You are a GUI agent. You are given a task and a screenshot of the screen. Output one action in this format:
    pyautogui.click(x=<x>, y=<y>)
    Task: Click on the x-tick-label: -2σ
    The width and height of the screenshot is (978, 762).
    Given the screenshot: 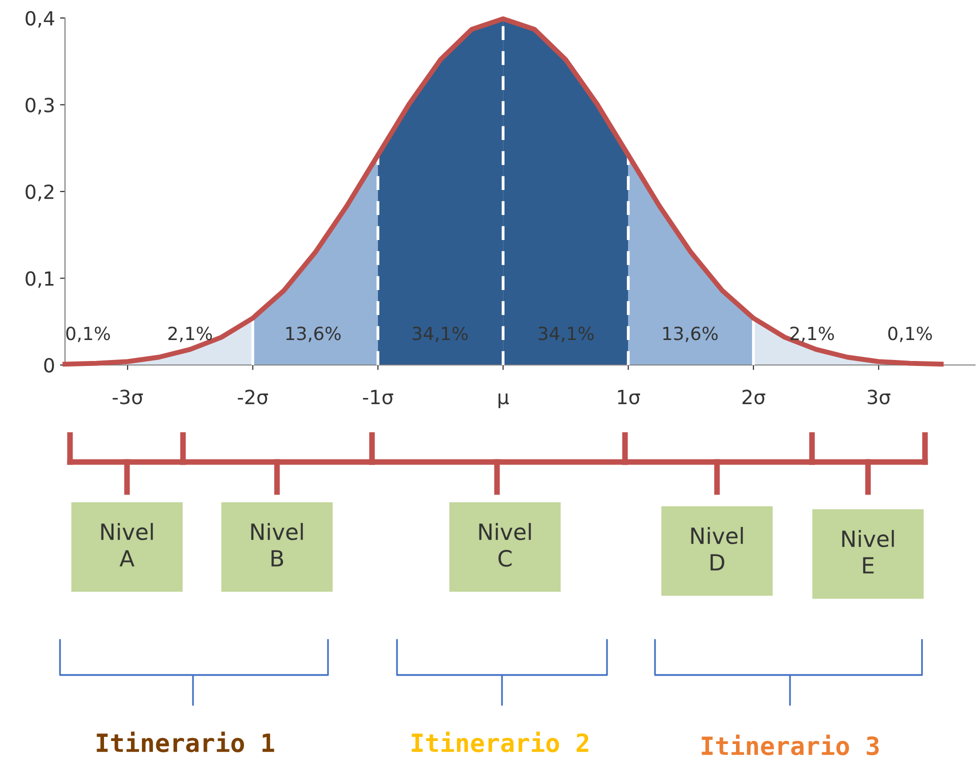 What is the action you would take?
    pyautogui.click(x=253, y=397)
    